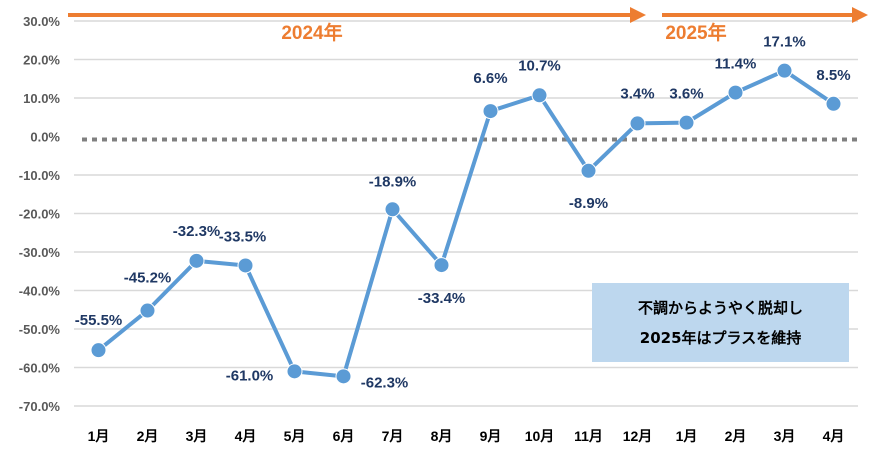 The image size is (882, 463). Describe the element at coordinates (99, 320) in the screenshot. I see `data-label: -55.5%` at that location.